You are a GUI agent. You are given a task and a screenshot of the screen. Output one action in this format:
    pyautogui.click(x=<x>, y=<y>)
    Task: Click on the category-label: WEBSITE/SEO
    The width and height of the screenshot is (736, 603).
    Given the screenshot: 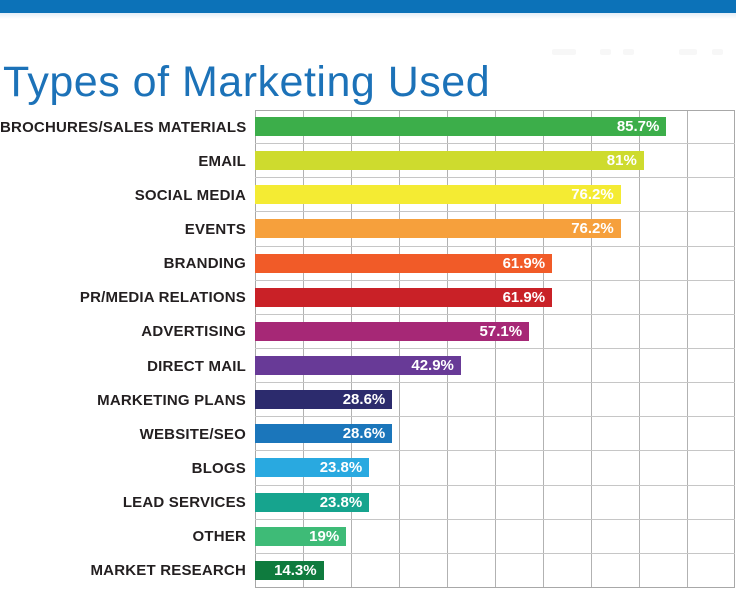 What is the action you would take?
    pyautogui.click(x=192, y=434)
    